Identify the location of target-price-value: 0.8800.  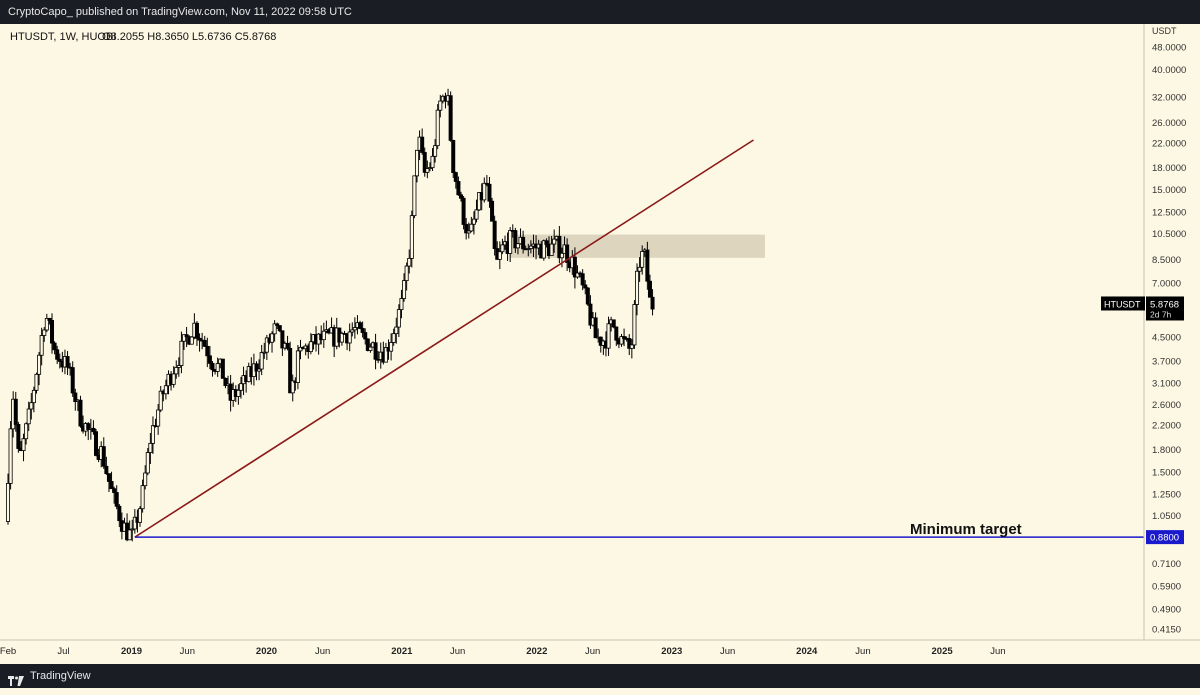
(1164, 538).